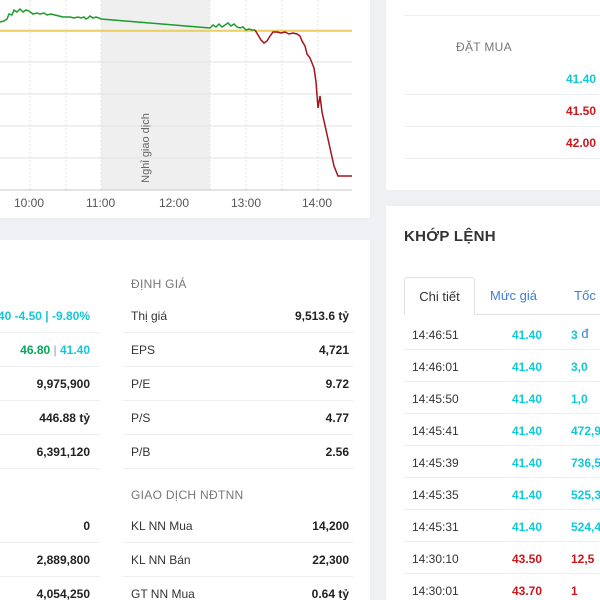 The image size is (600, 600). I want to click on tab-speed: Tốc đ, so click(585, 314).